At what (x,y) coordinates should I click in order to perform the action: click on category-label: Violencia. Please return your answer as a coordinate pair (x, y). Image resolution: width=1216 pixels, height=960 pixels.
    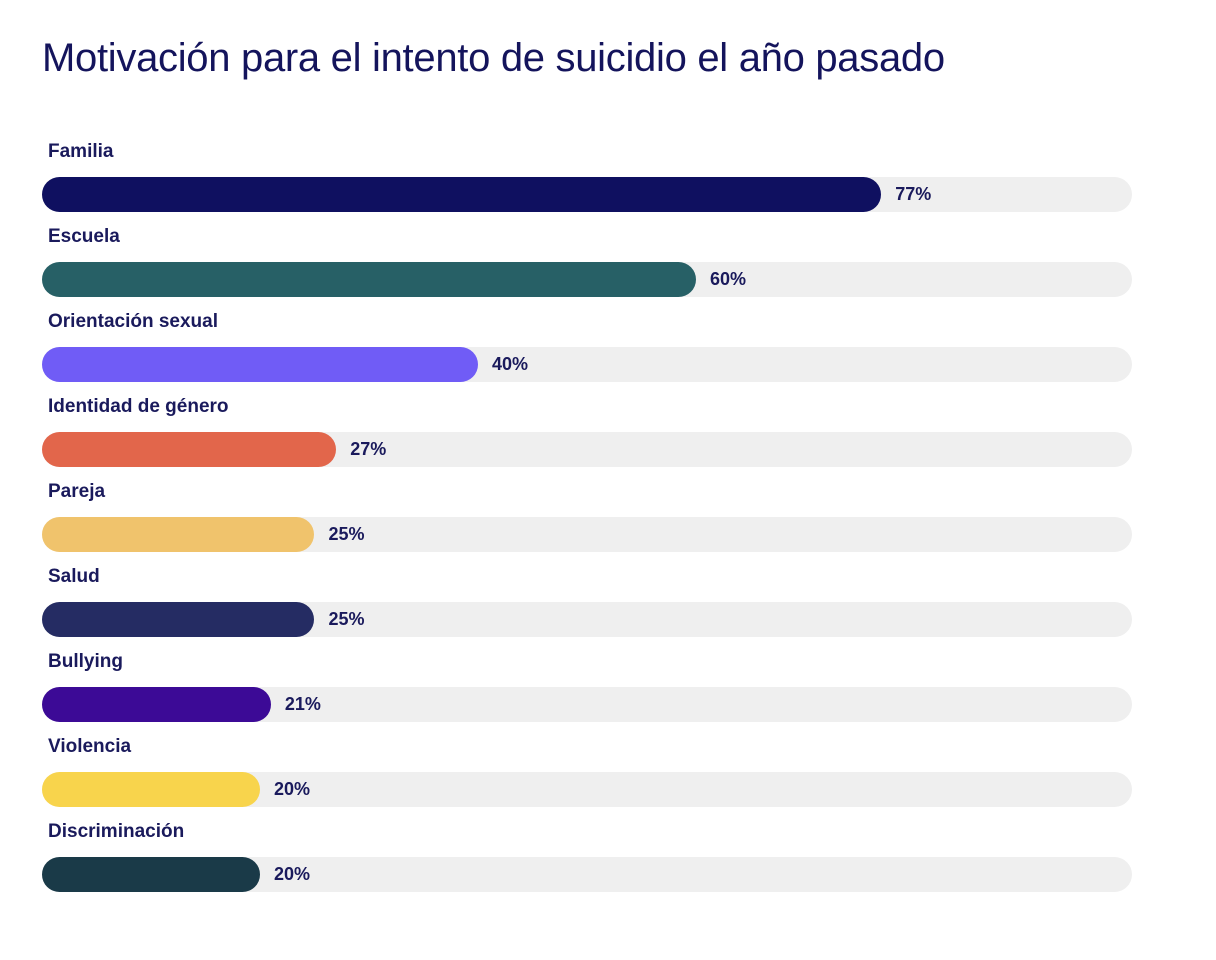
    Looking at the image, I should click on (90, 746).